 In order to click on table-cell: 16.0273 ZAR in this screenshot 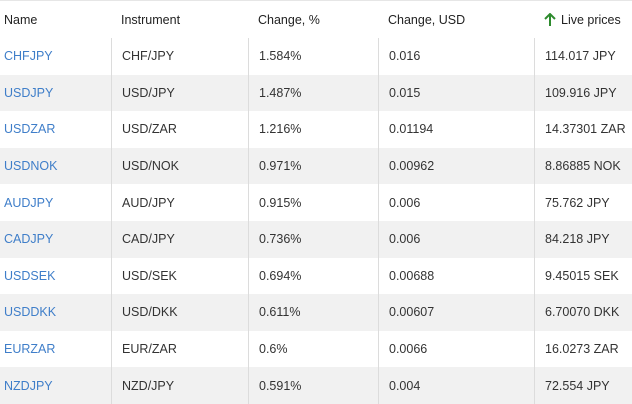, I will do `click(583, 349)`.